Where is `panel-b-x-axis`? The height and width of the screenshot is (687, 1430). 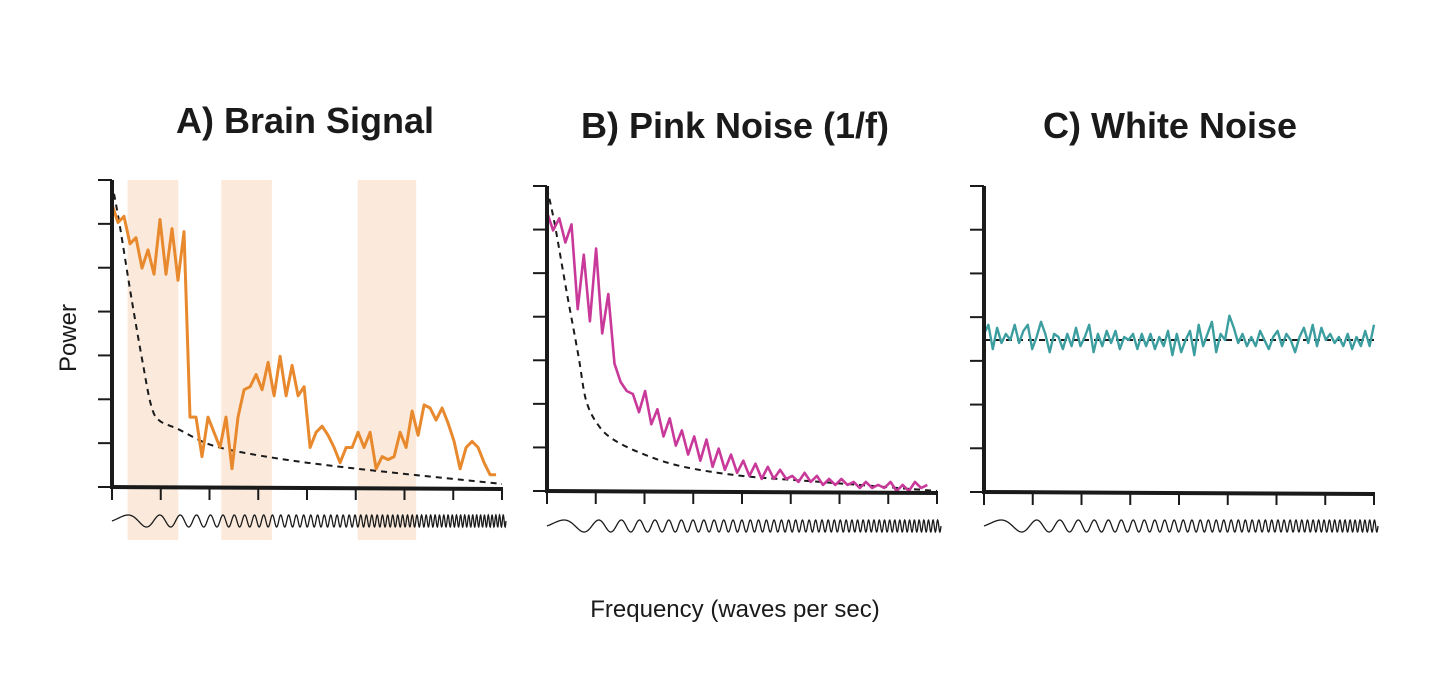
panel-b-x-axis is located at coordinates (741, 492).